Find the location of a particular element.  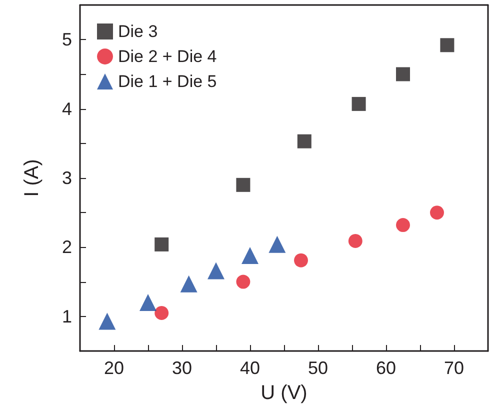

x-tick-label: 30 is located at coordinates (182, 368).